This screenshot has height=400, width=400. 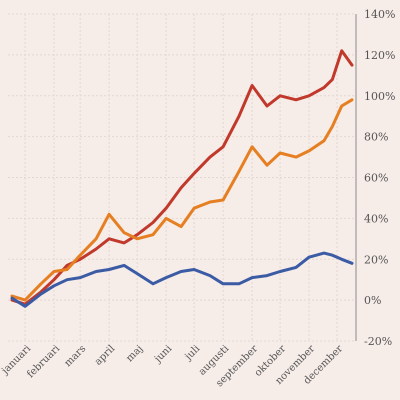 What do you see at coordinates (372, 300) in the screenshot?
I see `y-tick-label: 0%` at bounding box center [372, 300].